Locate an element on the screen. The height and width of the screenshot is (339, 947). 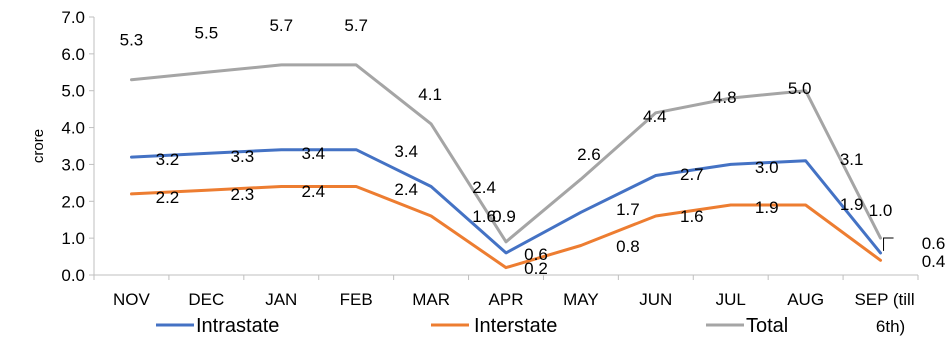
data-label-total: 0.9 is located at coordinates (504, 216).